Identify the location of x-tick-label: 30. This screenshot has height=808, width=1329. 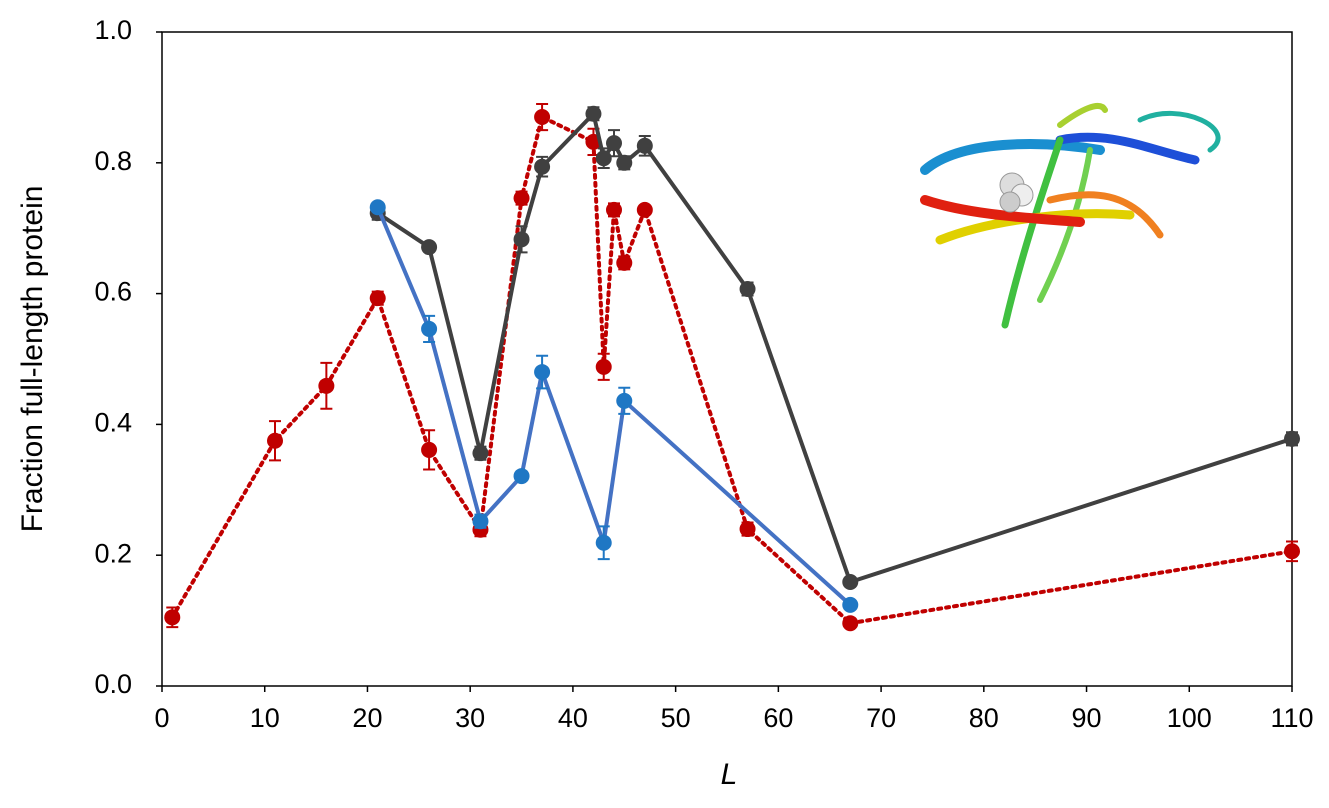
(470, 718).